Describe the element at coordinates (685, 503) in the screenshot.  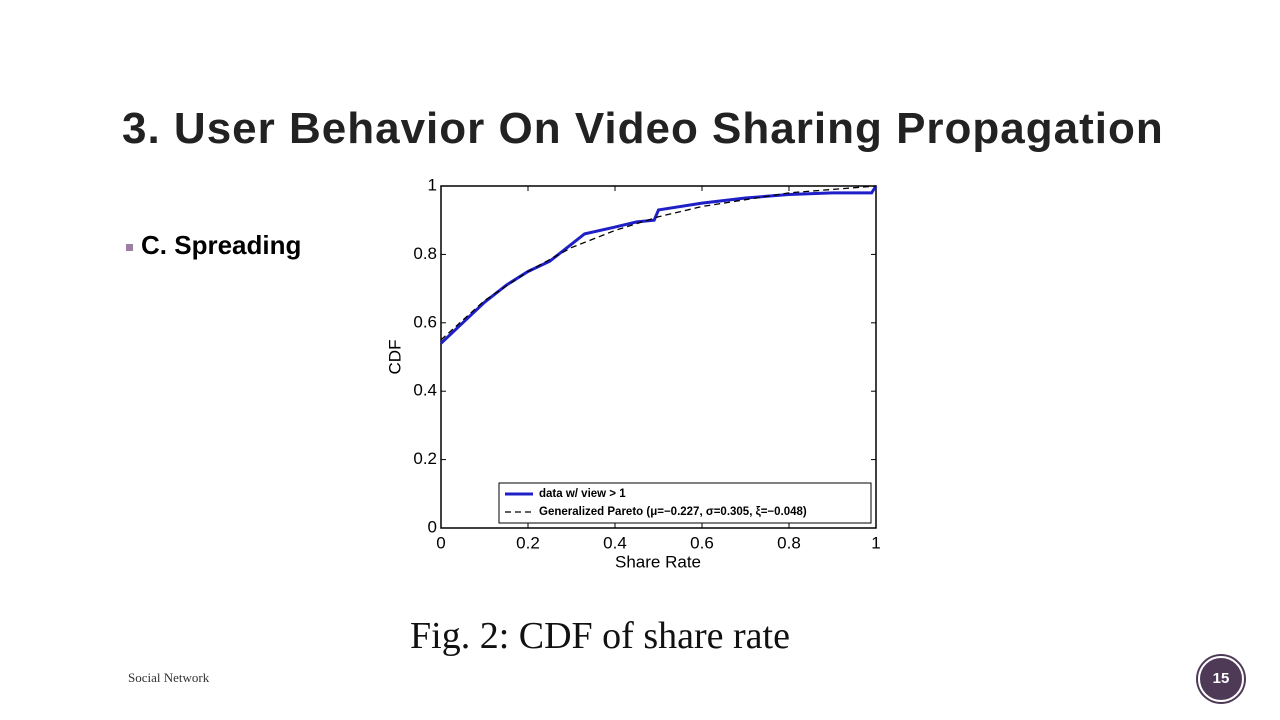
I see `legend-box` at that location.